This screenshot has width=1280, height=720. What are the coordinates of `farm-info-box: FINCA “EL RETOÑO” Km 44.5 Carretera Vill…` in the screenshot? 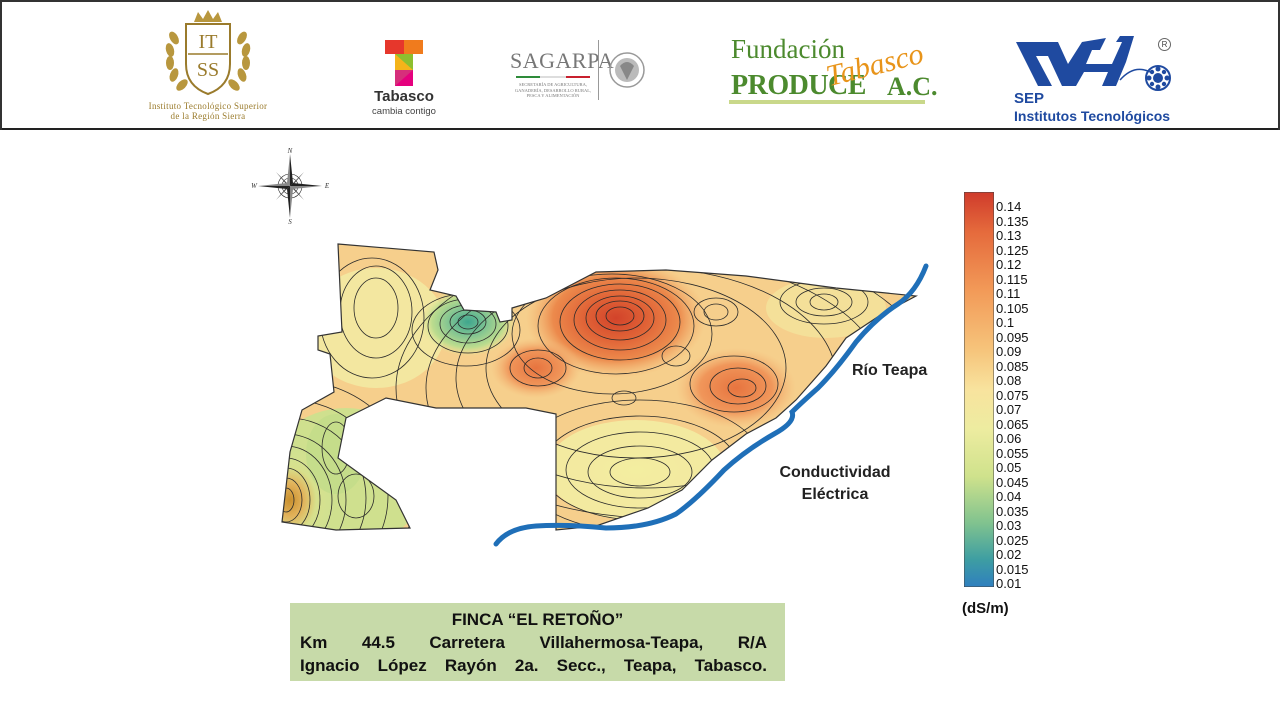 It's located at (537, 642).